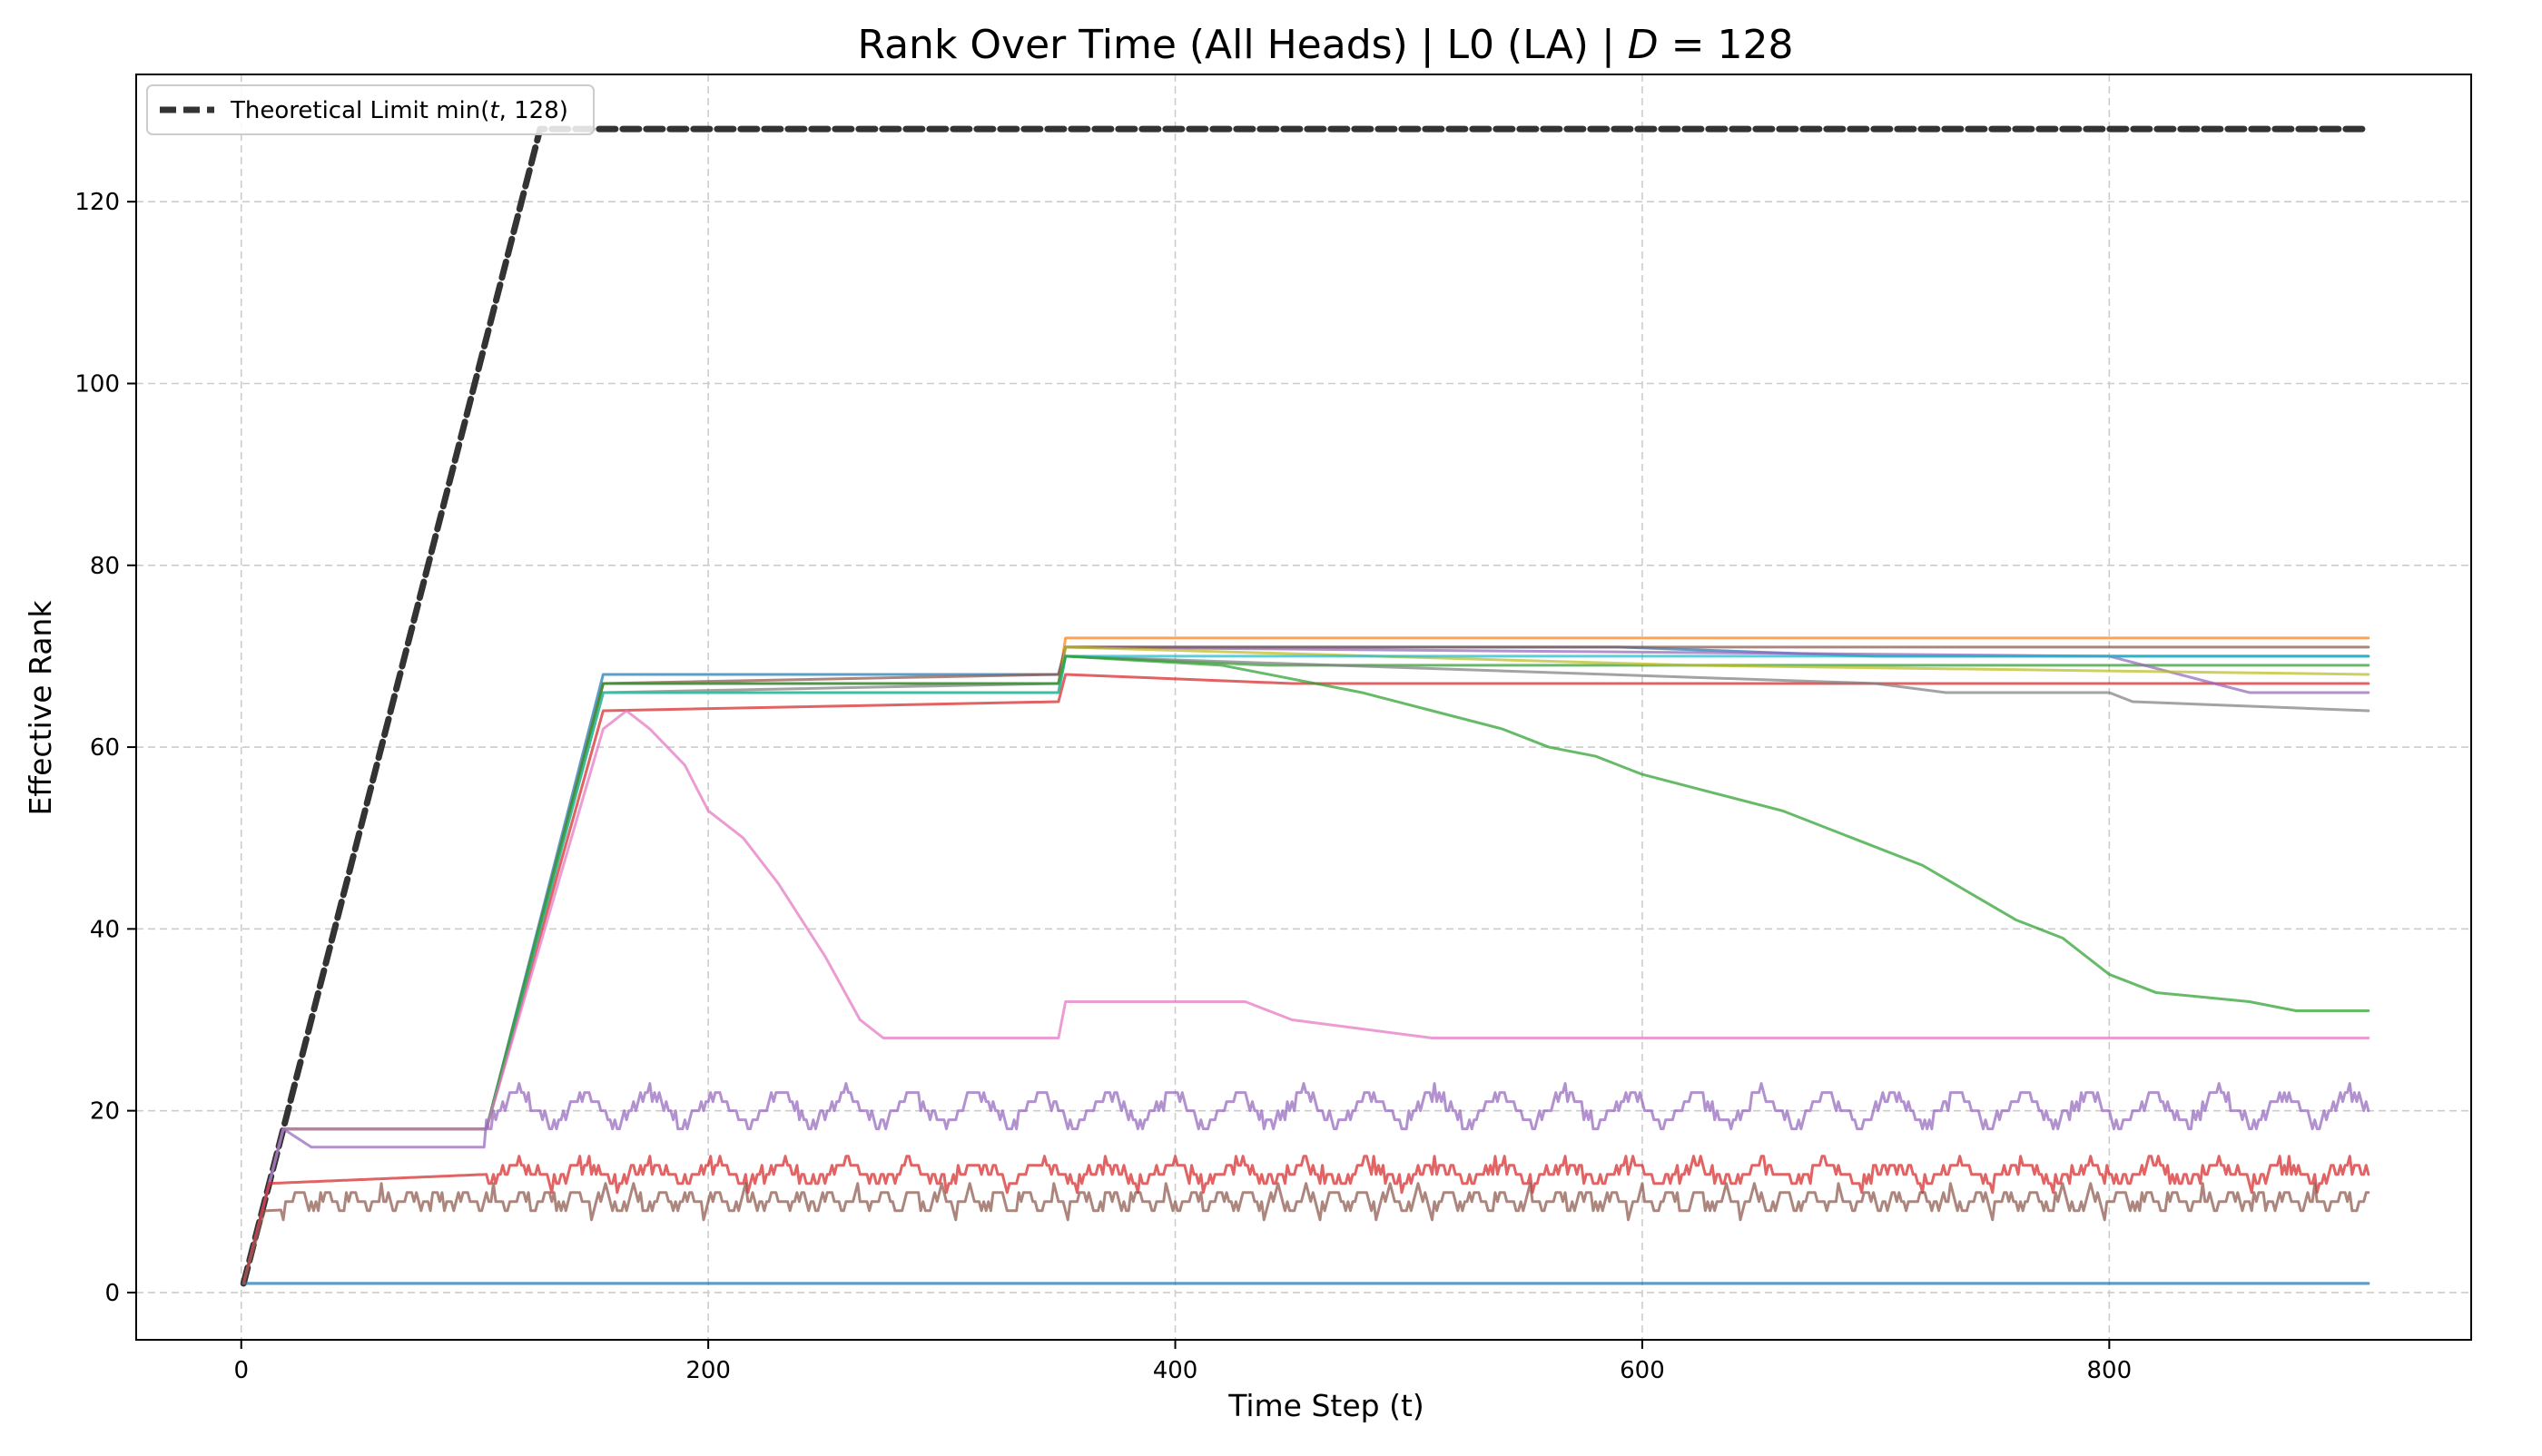 This screenshot has width=2542, height=1456. I want to click on title-prefix: Rank Over Time (All Heads) | L0 (LA) |, so click(1242, 45).